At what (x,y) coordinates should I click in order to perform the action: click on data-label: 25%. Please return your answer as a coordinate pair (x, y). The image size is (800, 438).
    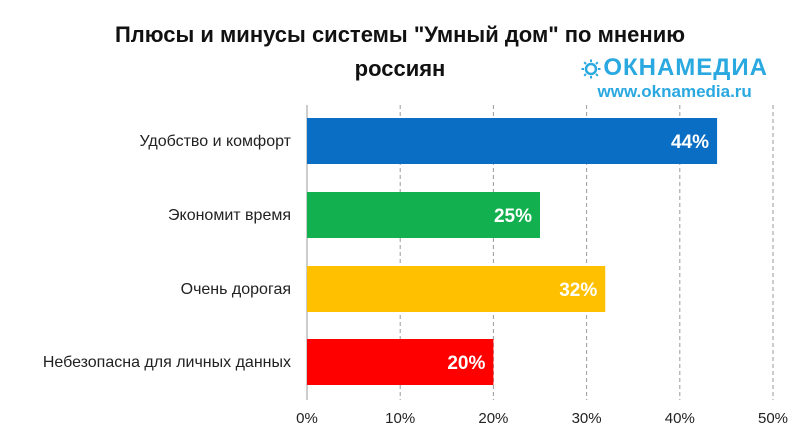
    Looking at the image, I should click on (513, 216).